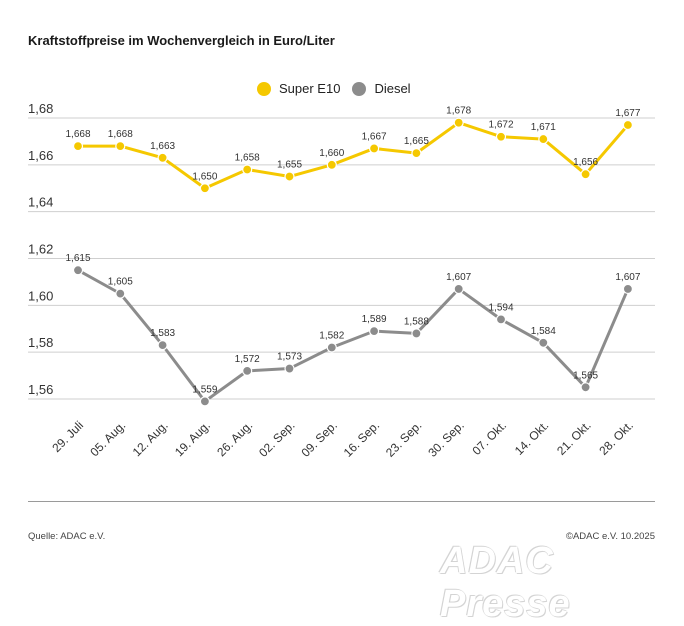 The width and height of the screenshot is (684, 626). I want to click on copyright-note: ©ADAC e.V. 10.2025, so click(610, 536).